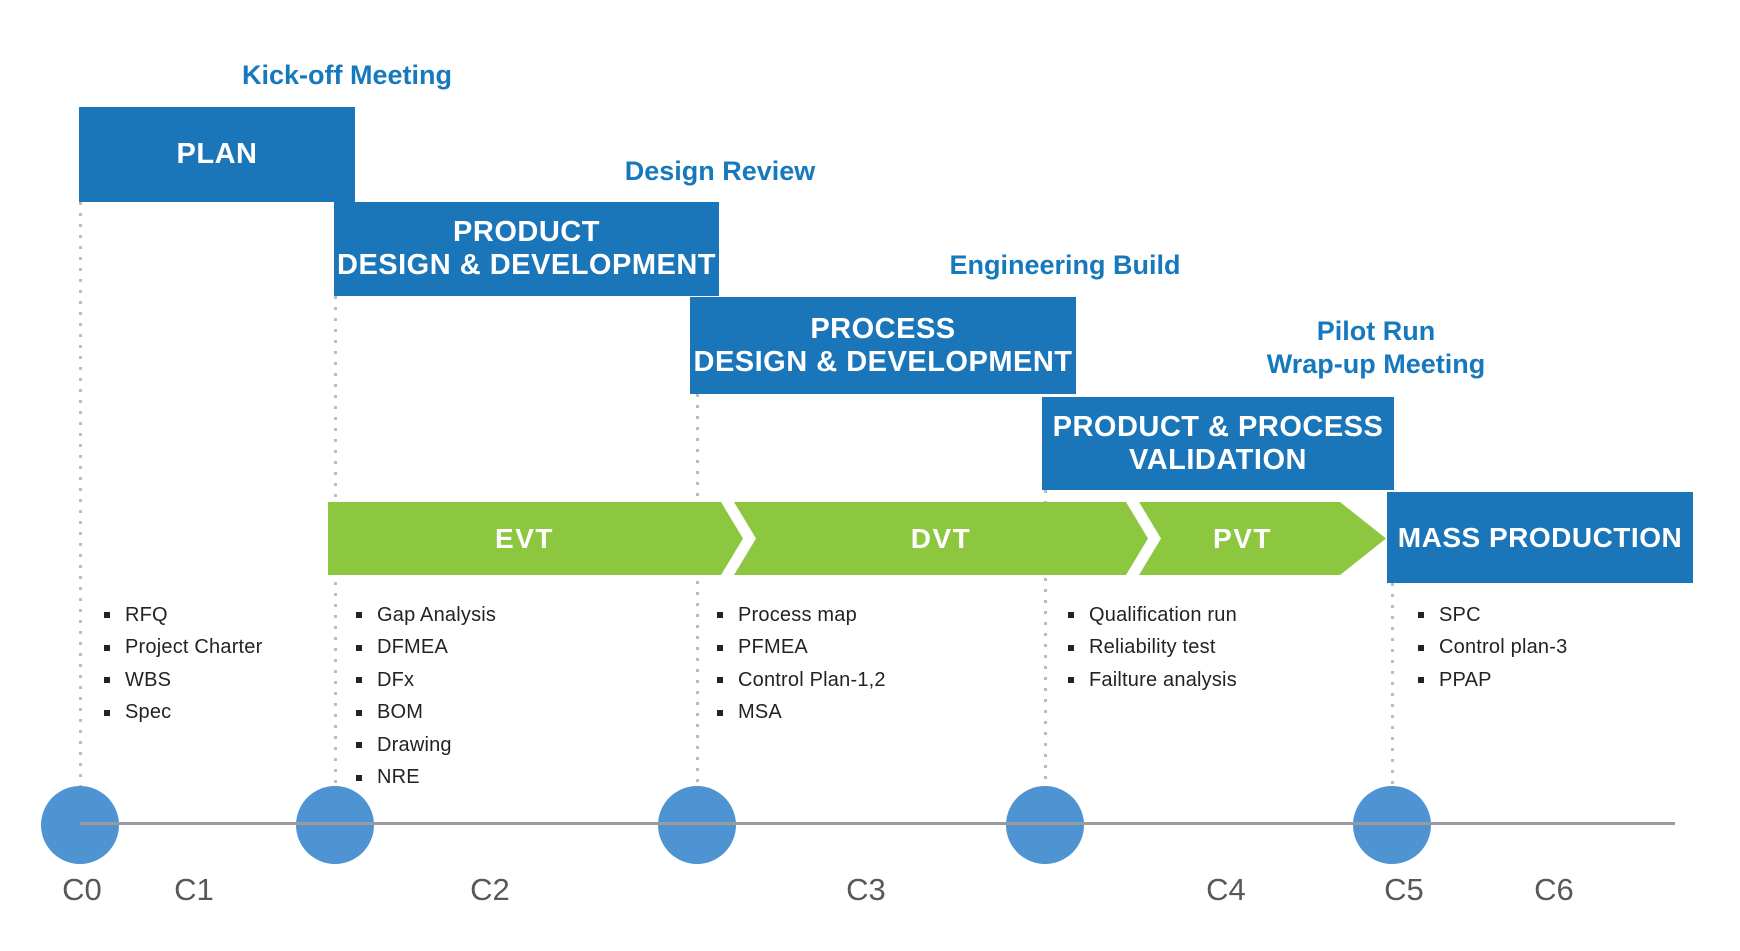 The height and width of the screenshot is (951, 1740). I want to click on gate-text: C6, so click(1554, 889).